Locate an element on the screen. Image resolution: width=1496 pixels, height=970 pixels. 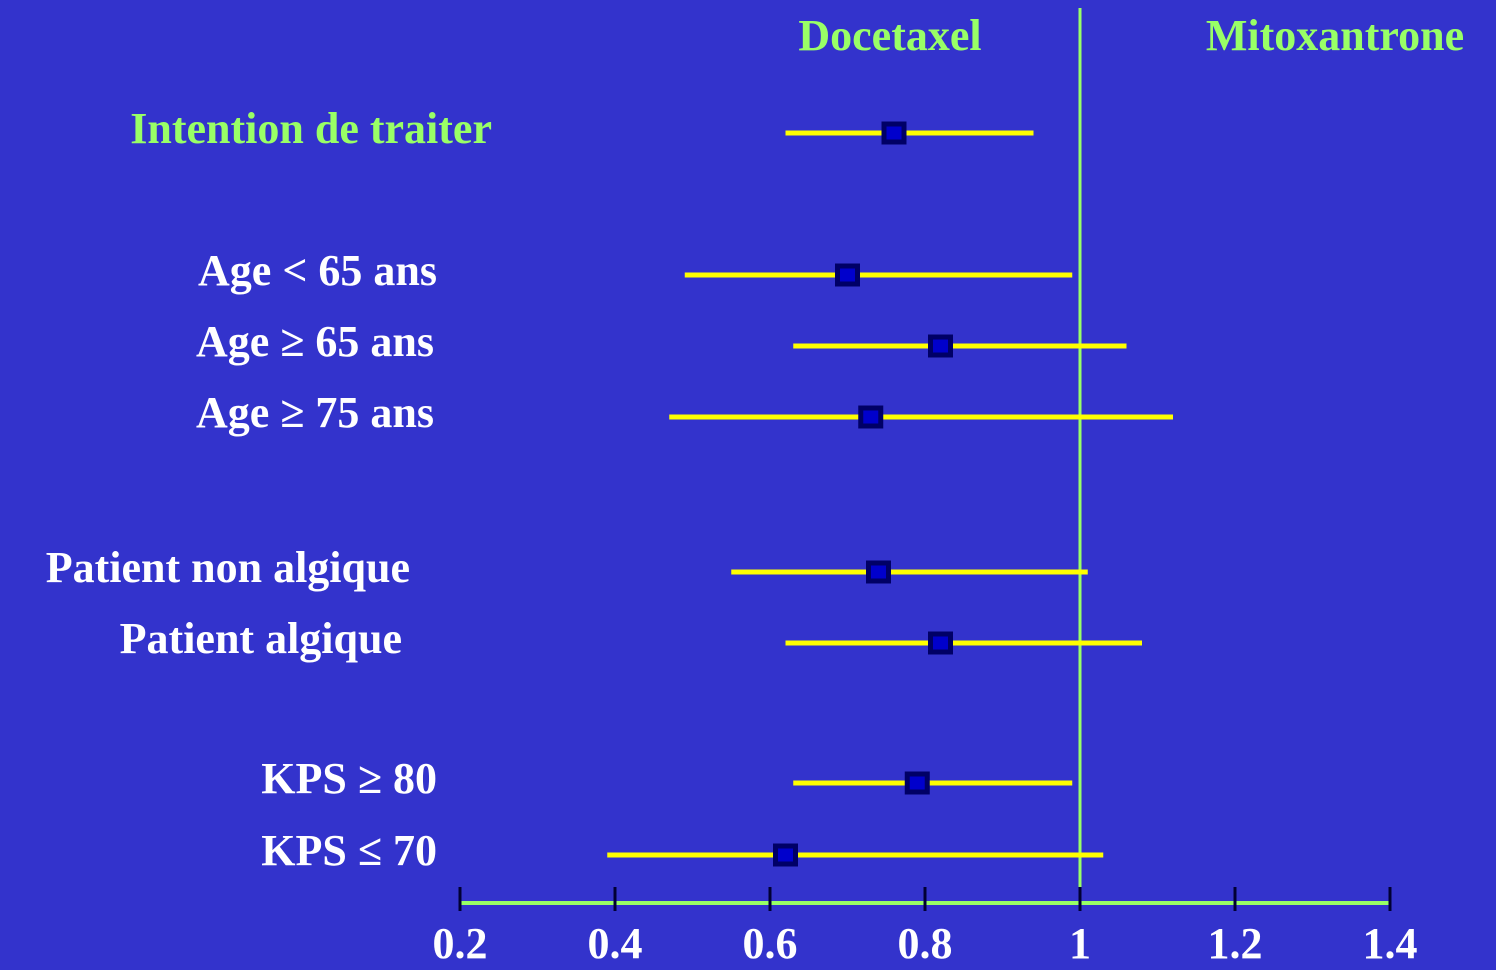
row-label: Patient algique is located at coordinates (261, 638).